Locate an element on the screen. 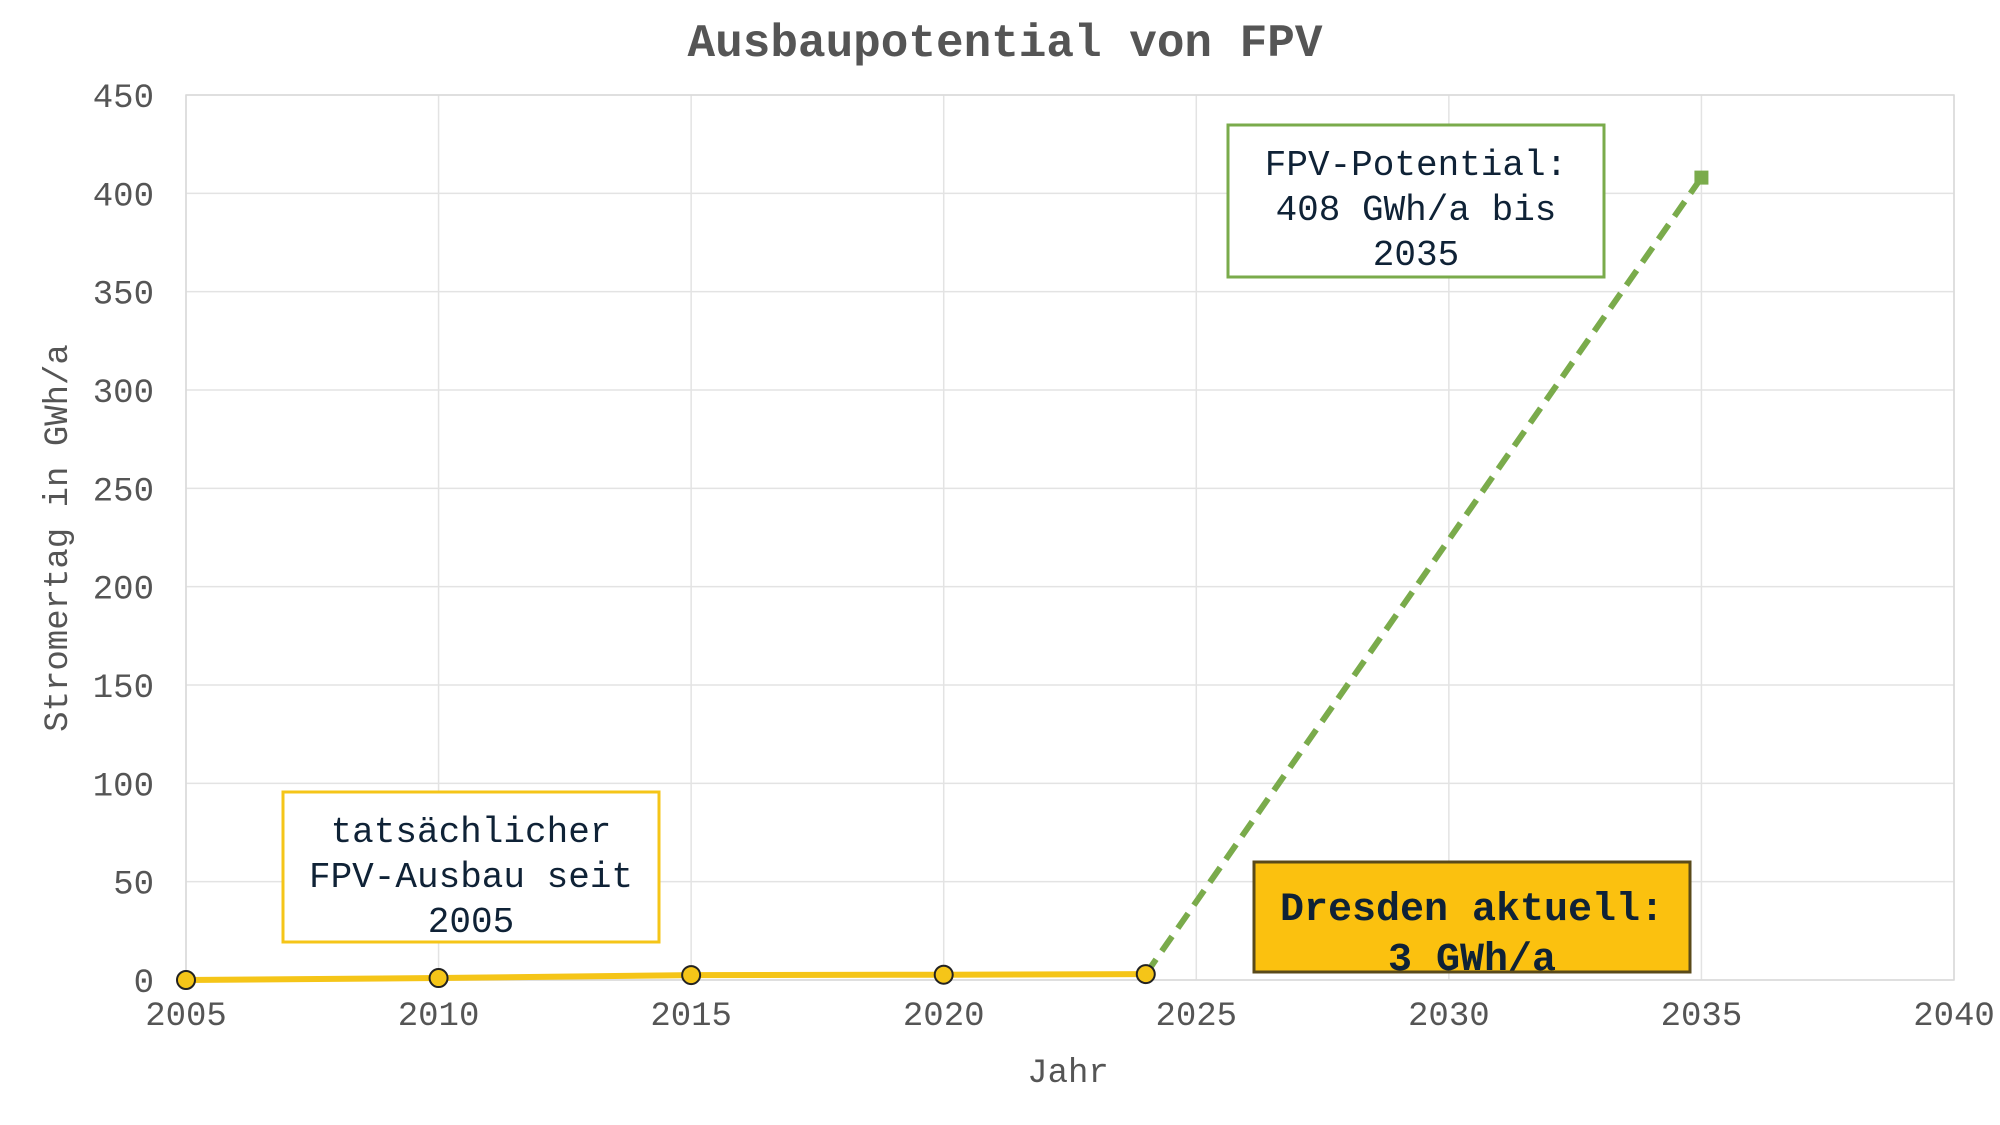 This screenshot has height=1125, width=2000. y-tick-label: 250 is located at coordinates (123, 492).